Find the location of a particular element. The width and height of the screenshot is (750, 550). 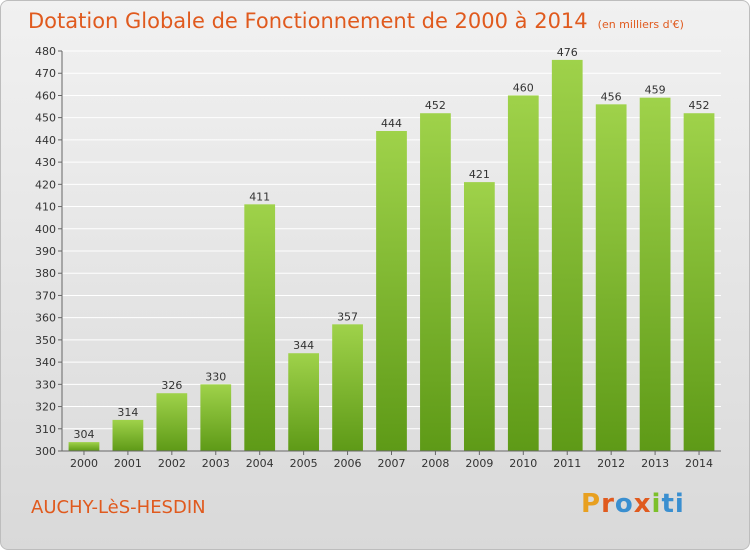

logo-letter: P is located at coordinates (591, 504).